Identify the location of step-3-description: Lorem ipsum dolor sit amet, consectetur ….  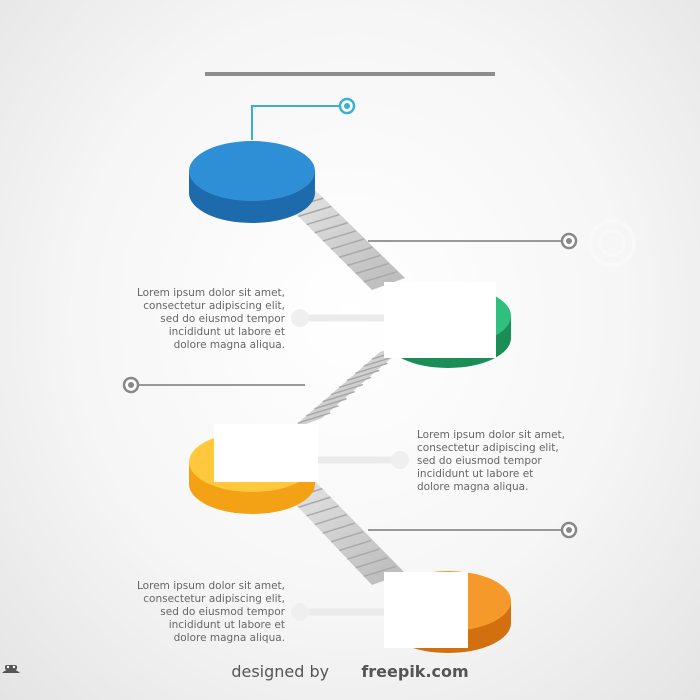
(491, 461).